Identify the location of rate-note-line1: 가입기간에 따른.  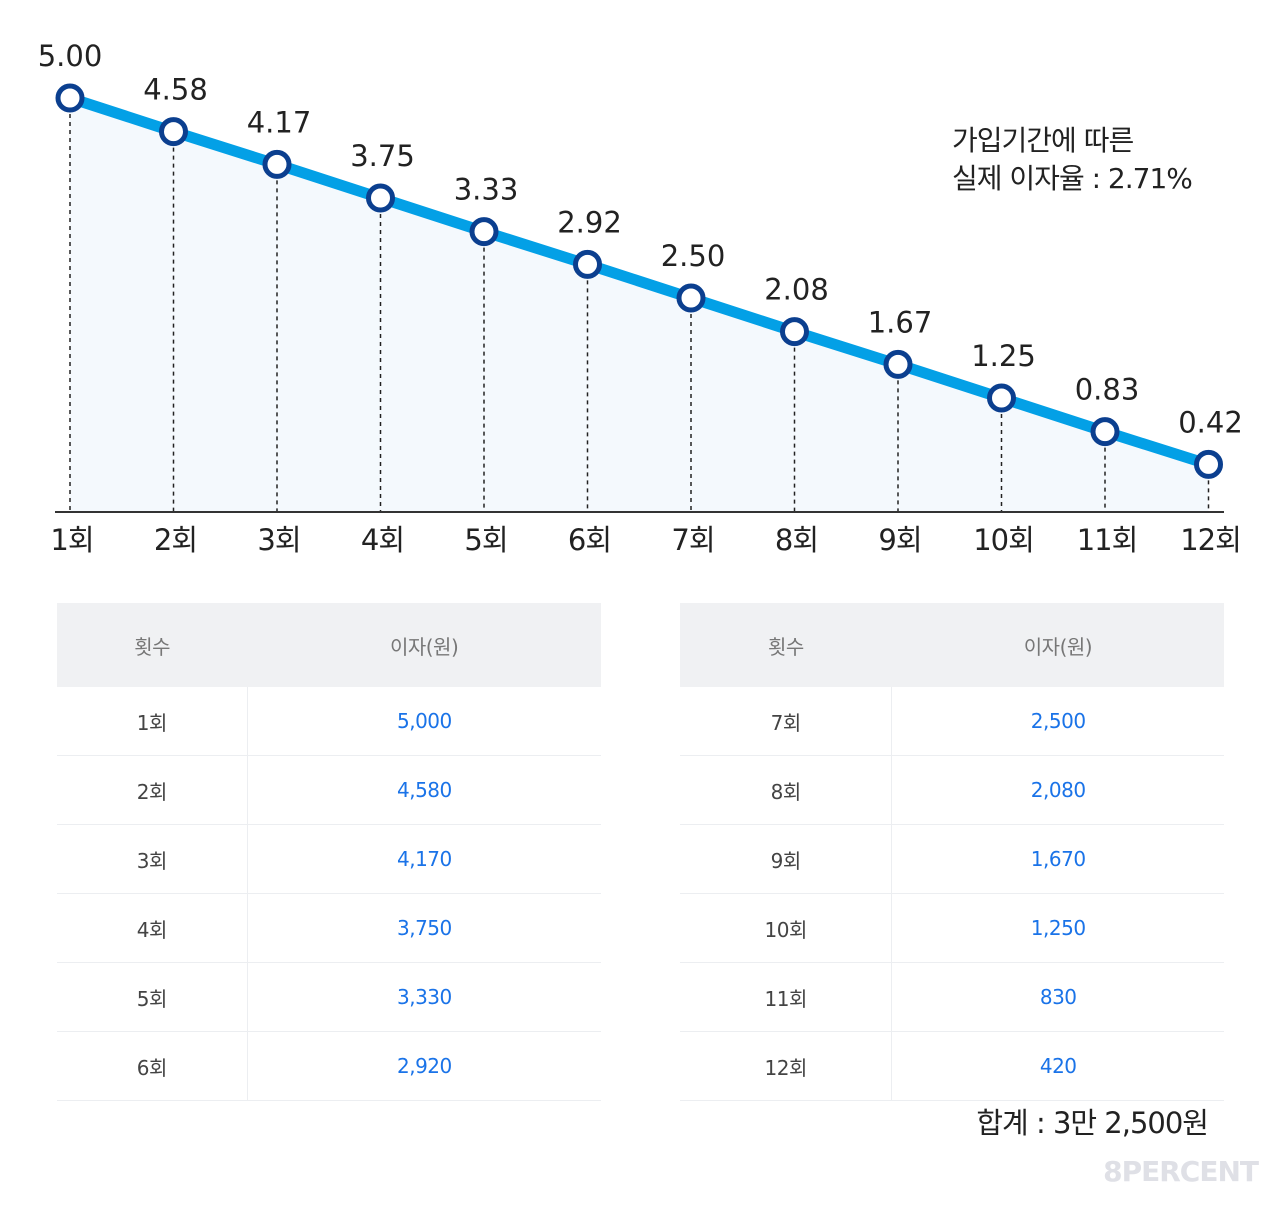
(1043, 140).